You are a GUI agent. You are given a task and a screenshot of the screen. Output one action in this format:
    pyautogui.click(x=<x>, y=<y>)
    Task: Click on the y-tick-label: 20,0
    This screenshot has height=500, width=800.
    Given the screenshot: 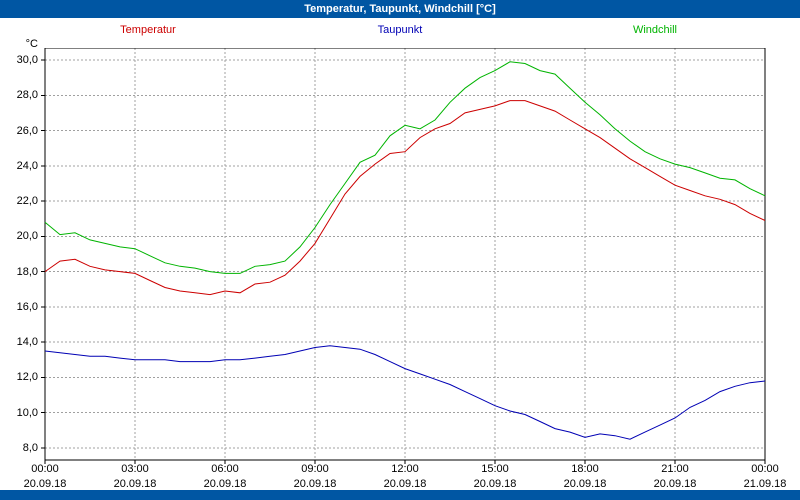 What is the action you would take?
    pyautogui.click(x=27, y=236)
    